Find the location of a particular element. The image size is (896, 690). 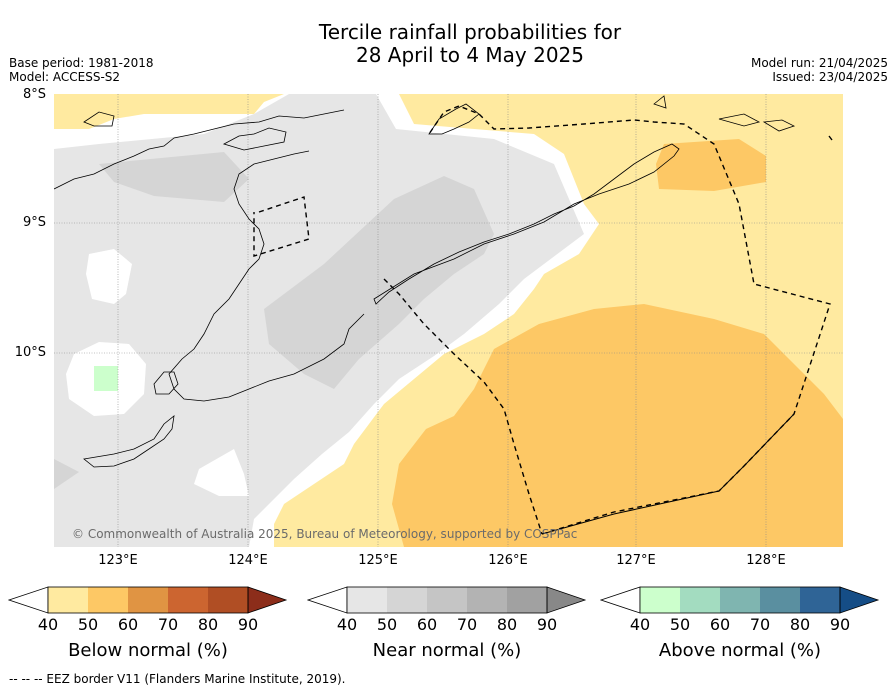

colorbar-title-above: Above normal (%) is located at coordinates (740, 650).